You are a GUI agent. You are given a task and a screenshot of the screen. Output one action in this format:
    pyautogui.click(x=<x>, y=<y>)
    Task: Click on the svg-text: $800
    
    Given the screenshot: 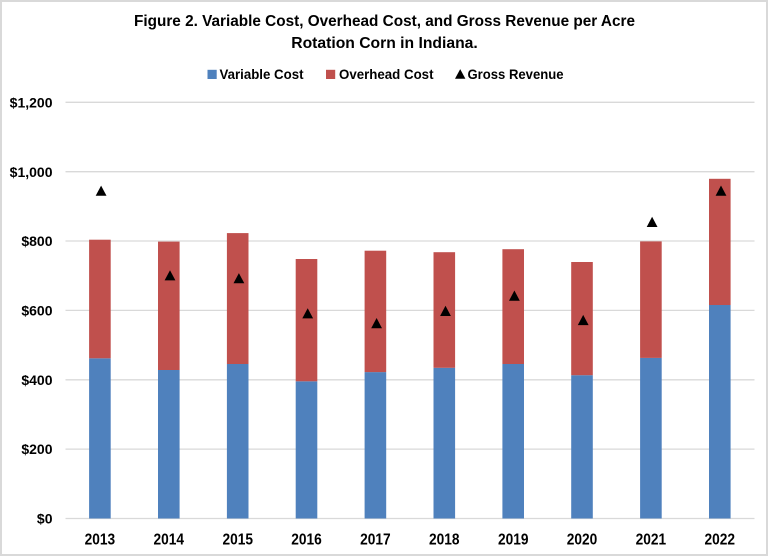 What is the action you would take?
    pyautogui.click(x=36, y=241)
    